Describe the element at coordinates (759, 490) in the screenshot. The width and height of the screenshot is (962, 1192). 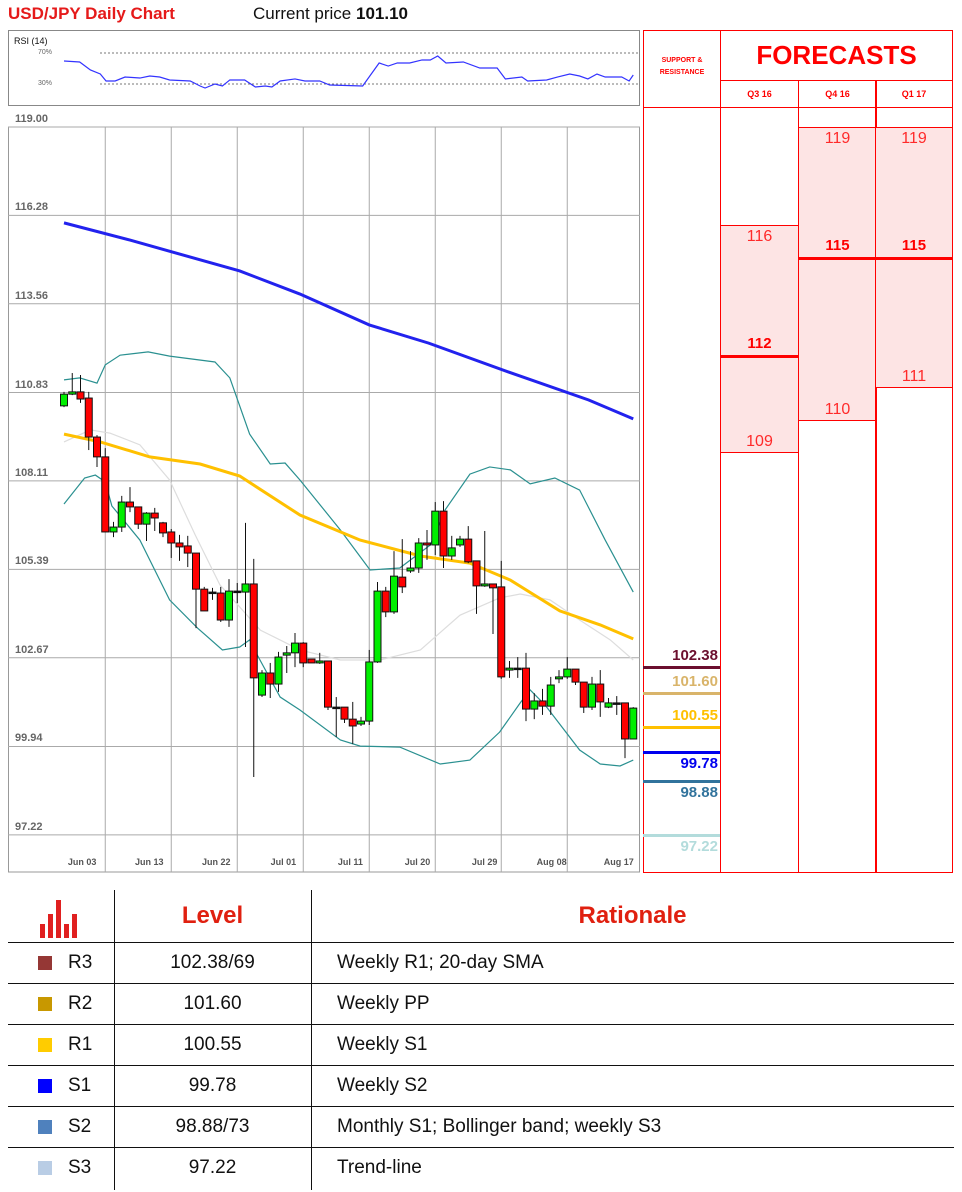
I see `forecast-column: 116 109 112` at that location.